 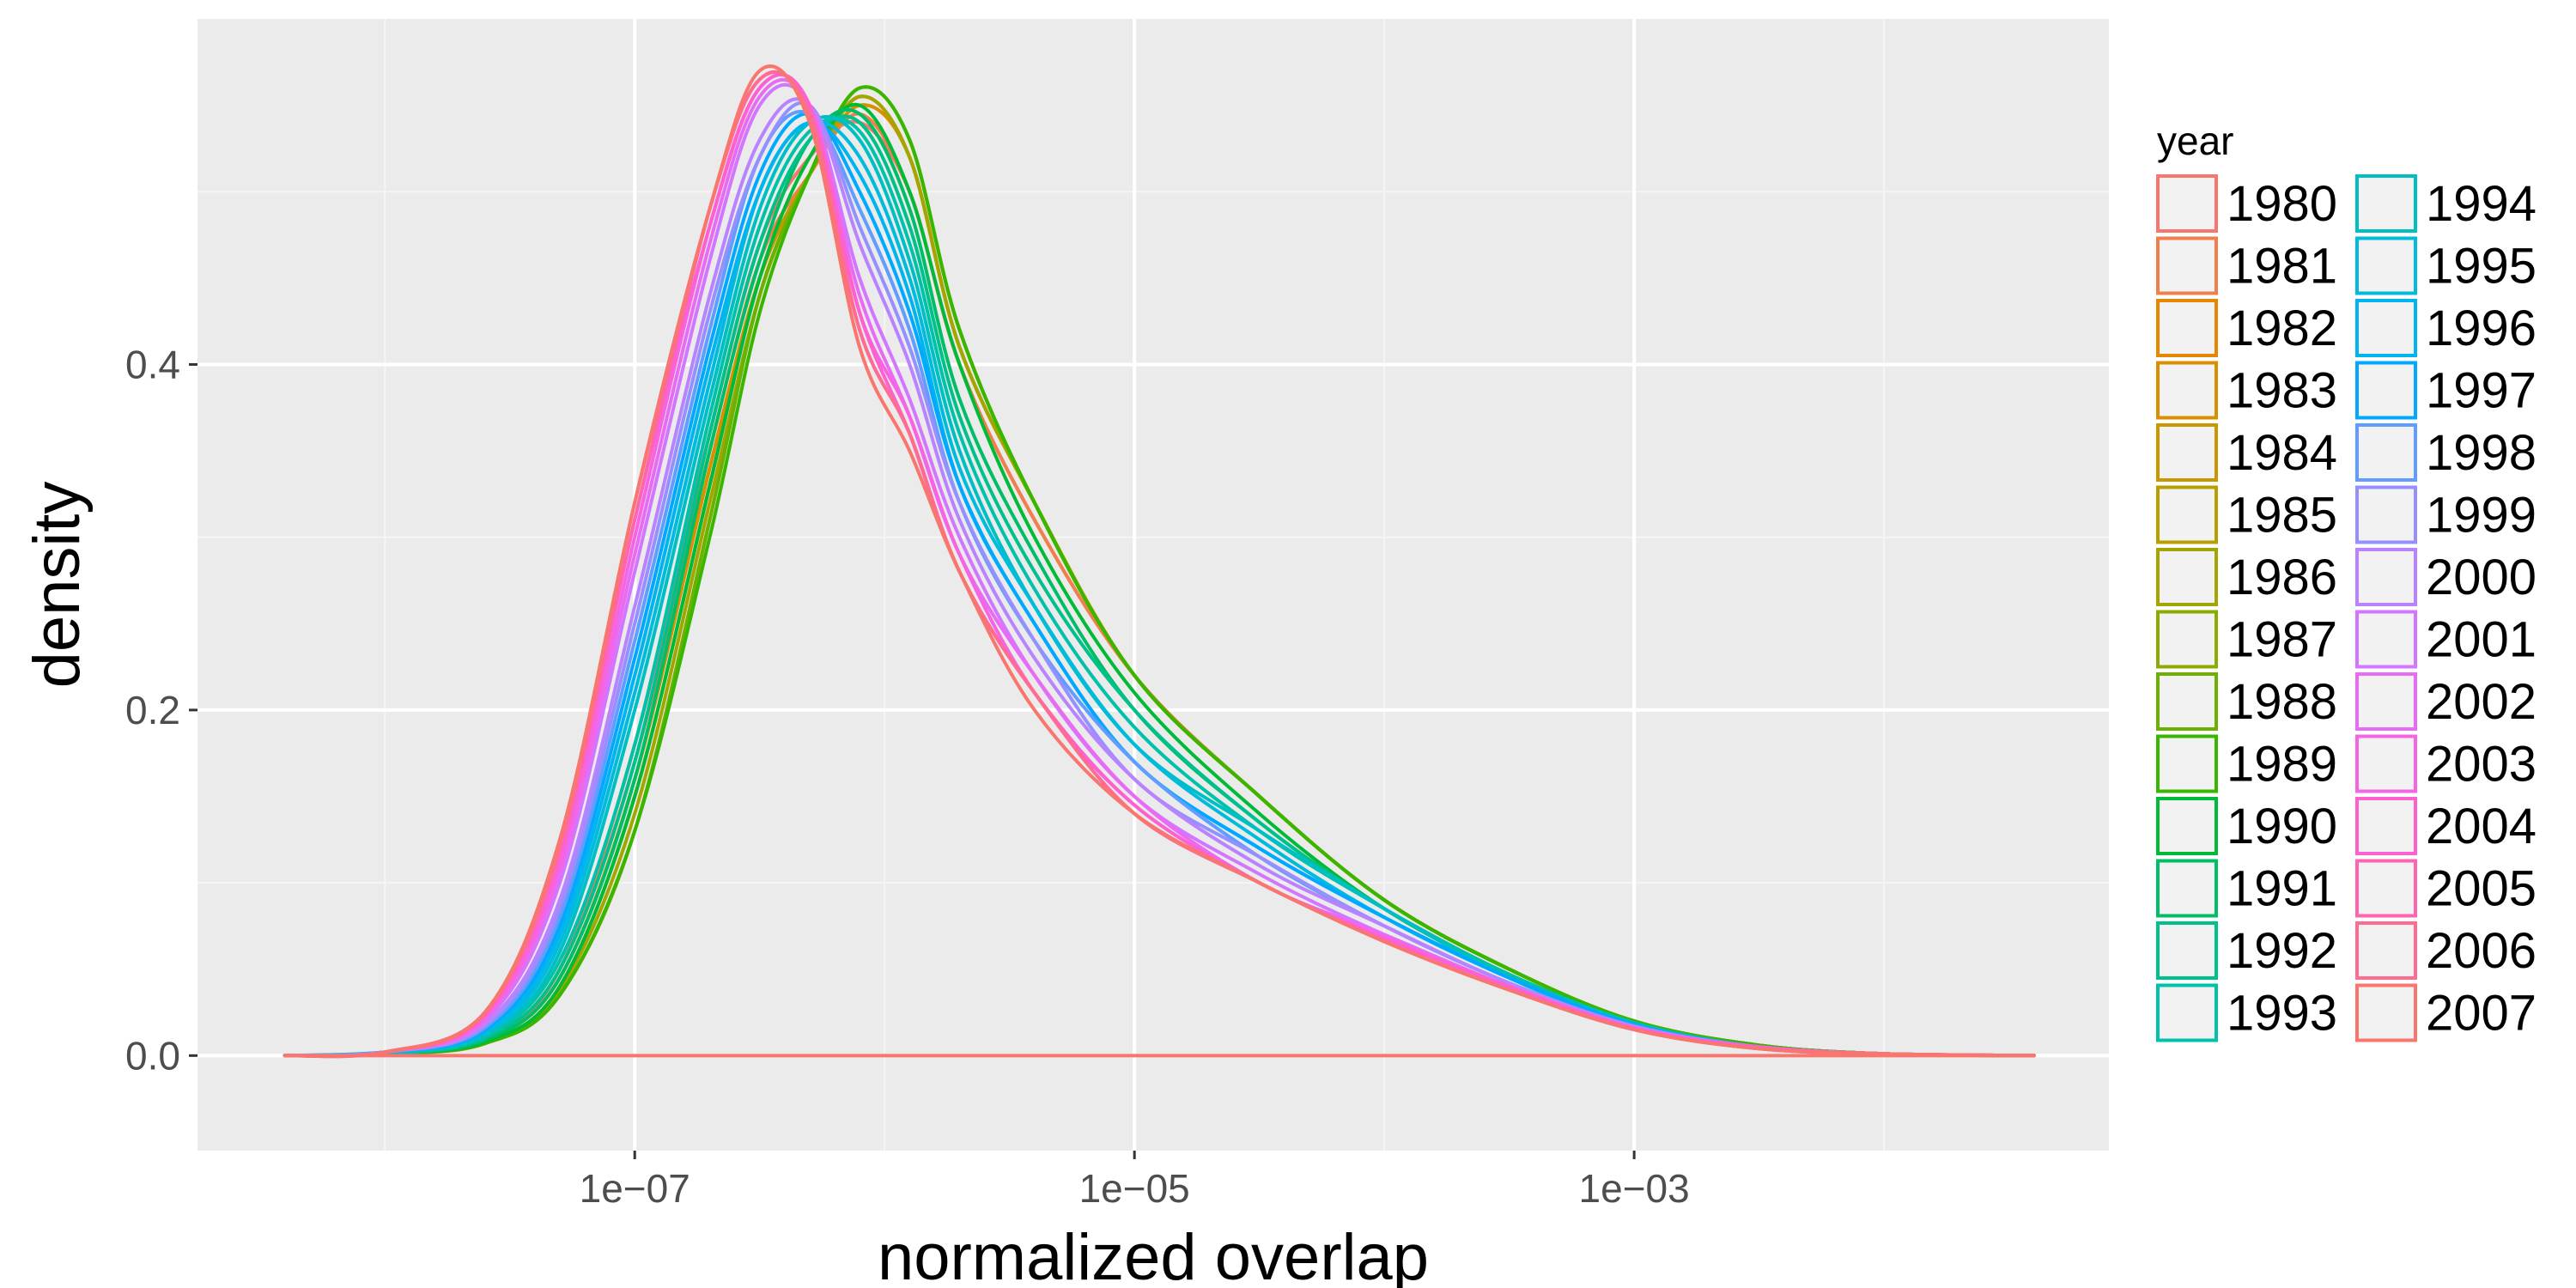 I want to click on legend-title: year, so click(x=2195, y=140).